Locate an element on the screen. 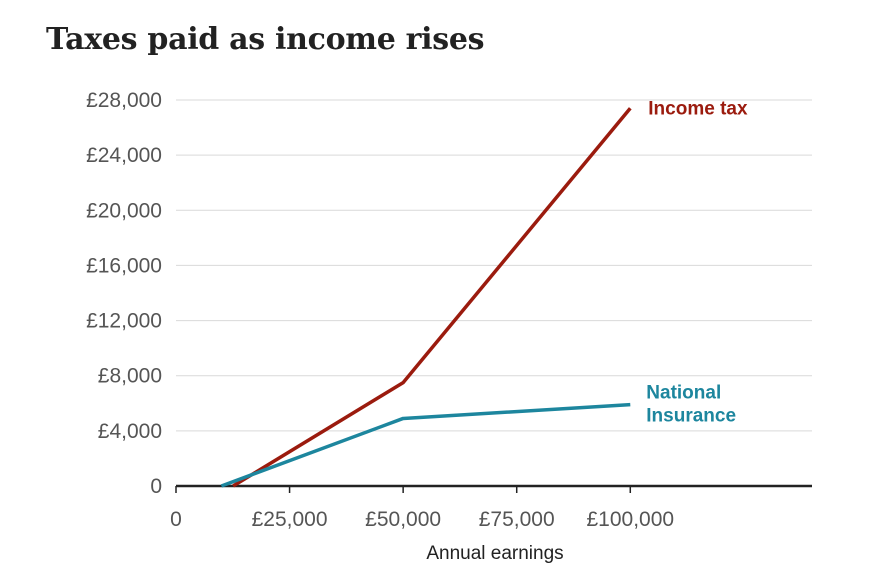 The image size is (870, 563). x-axis-label: Annual earnings is located at coordinates (494, 553).